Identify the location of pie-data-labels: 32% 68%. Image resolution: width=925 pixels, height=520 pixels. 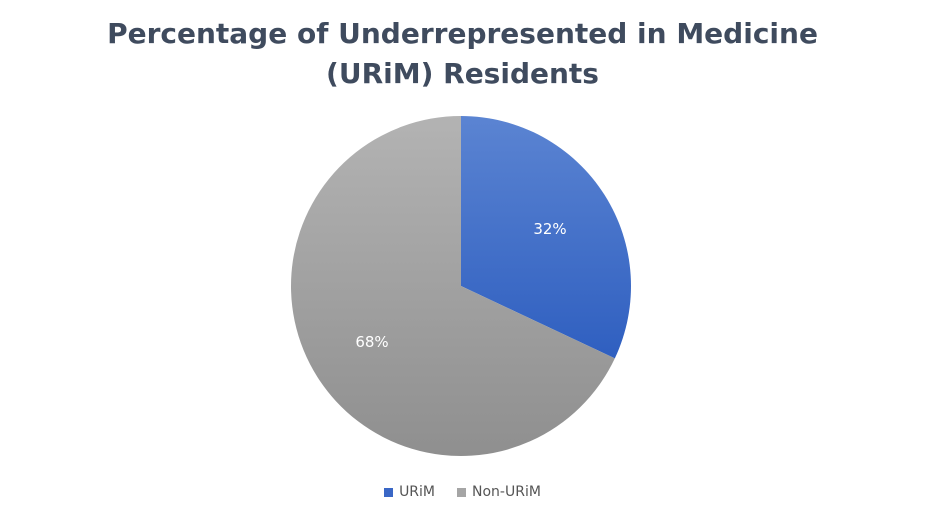
(460, 285).